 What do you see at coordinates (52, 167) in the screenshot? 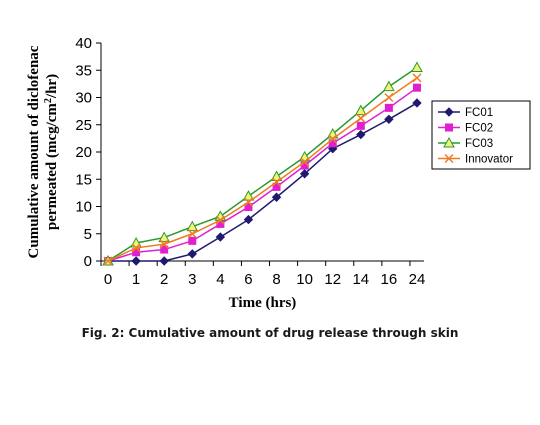
I see `y-axis-label-text: permeated (mcg/cm` at bounding box center [52, 167].